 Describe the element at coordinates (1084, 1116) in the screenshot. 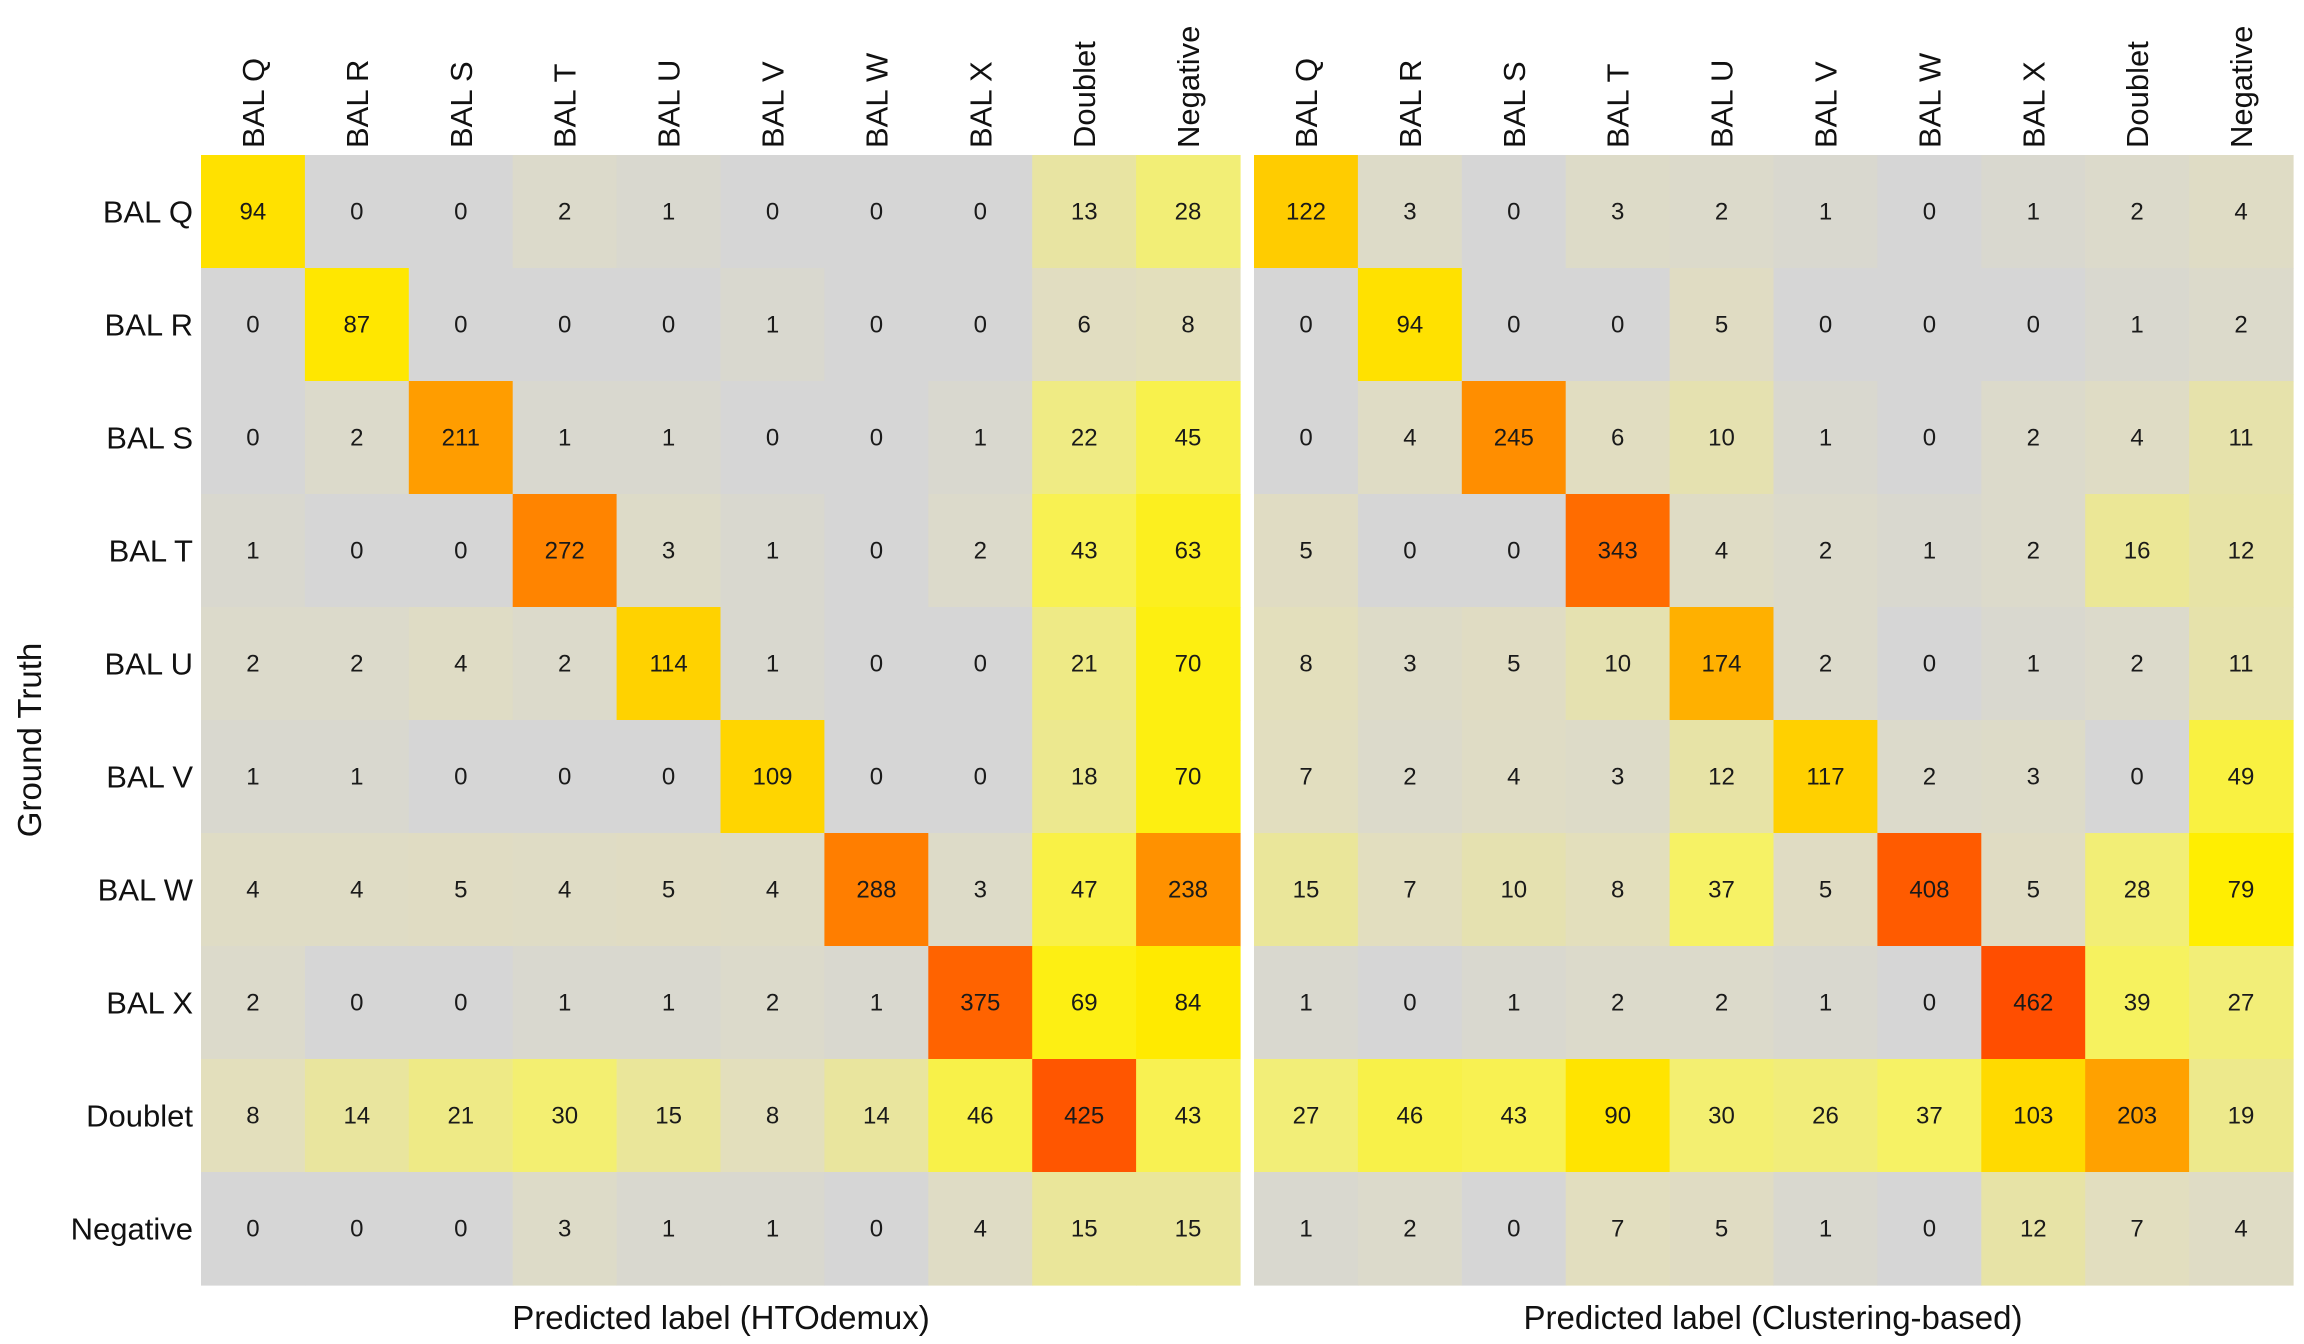

I see `cell-value-label: 425` at that location.